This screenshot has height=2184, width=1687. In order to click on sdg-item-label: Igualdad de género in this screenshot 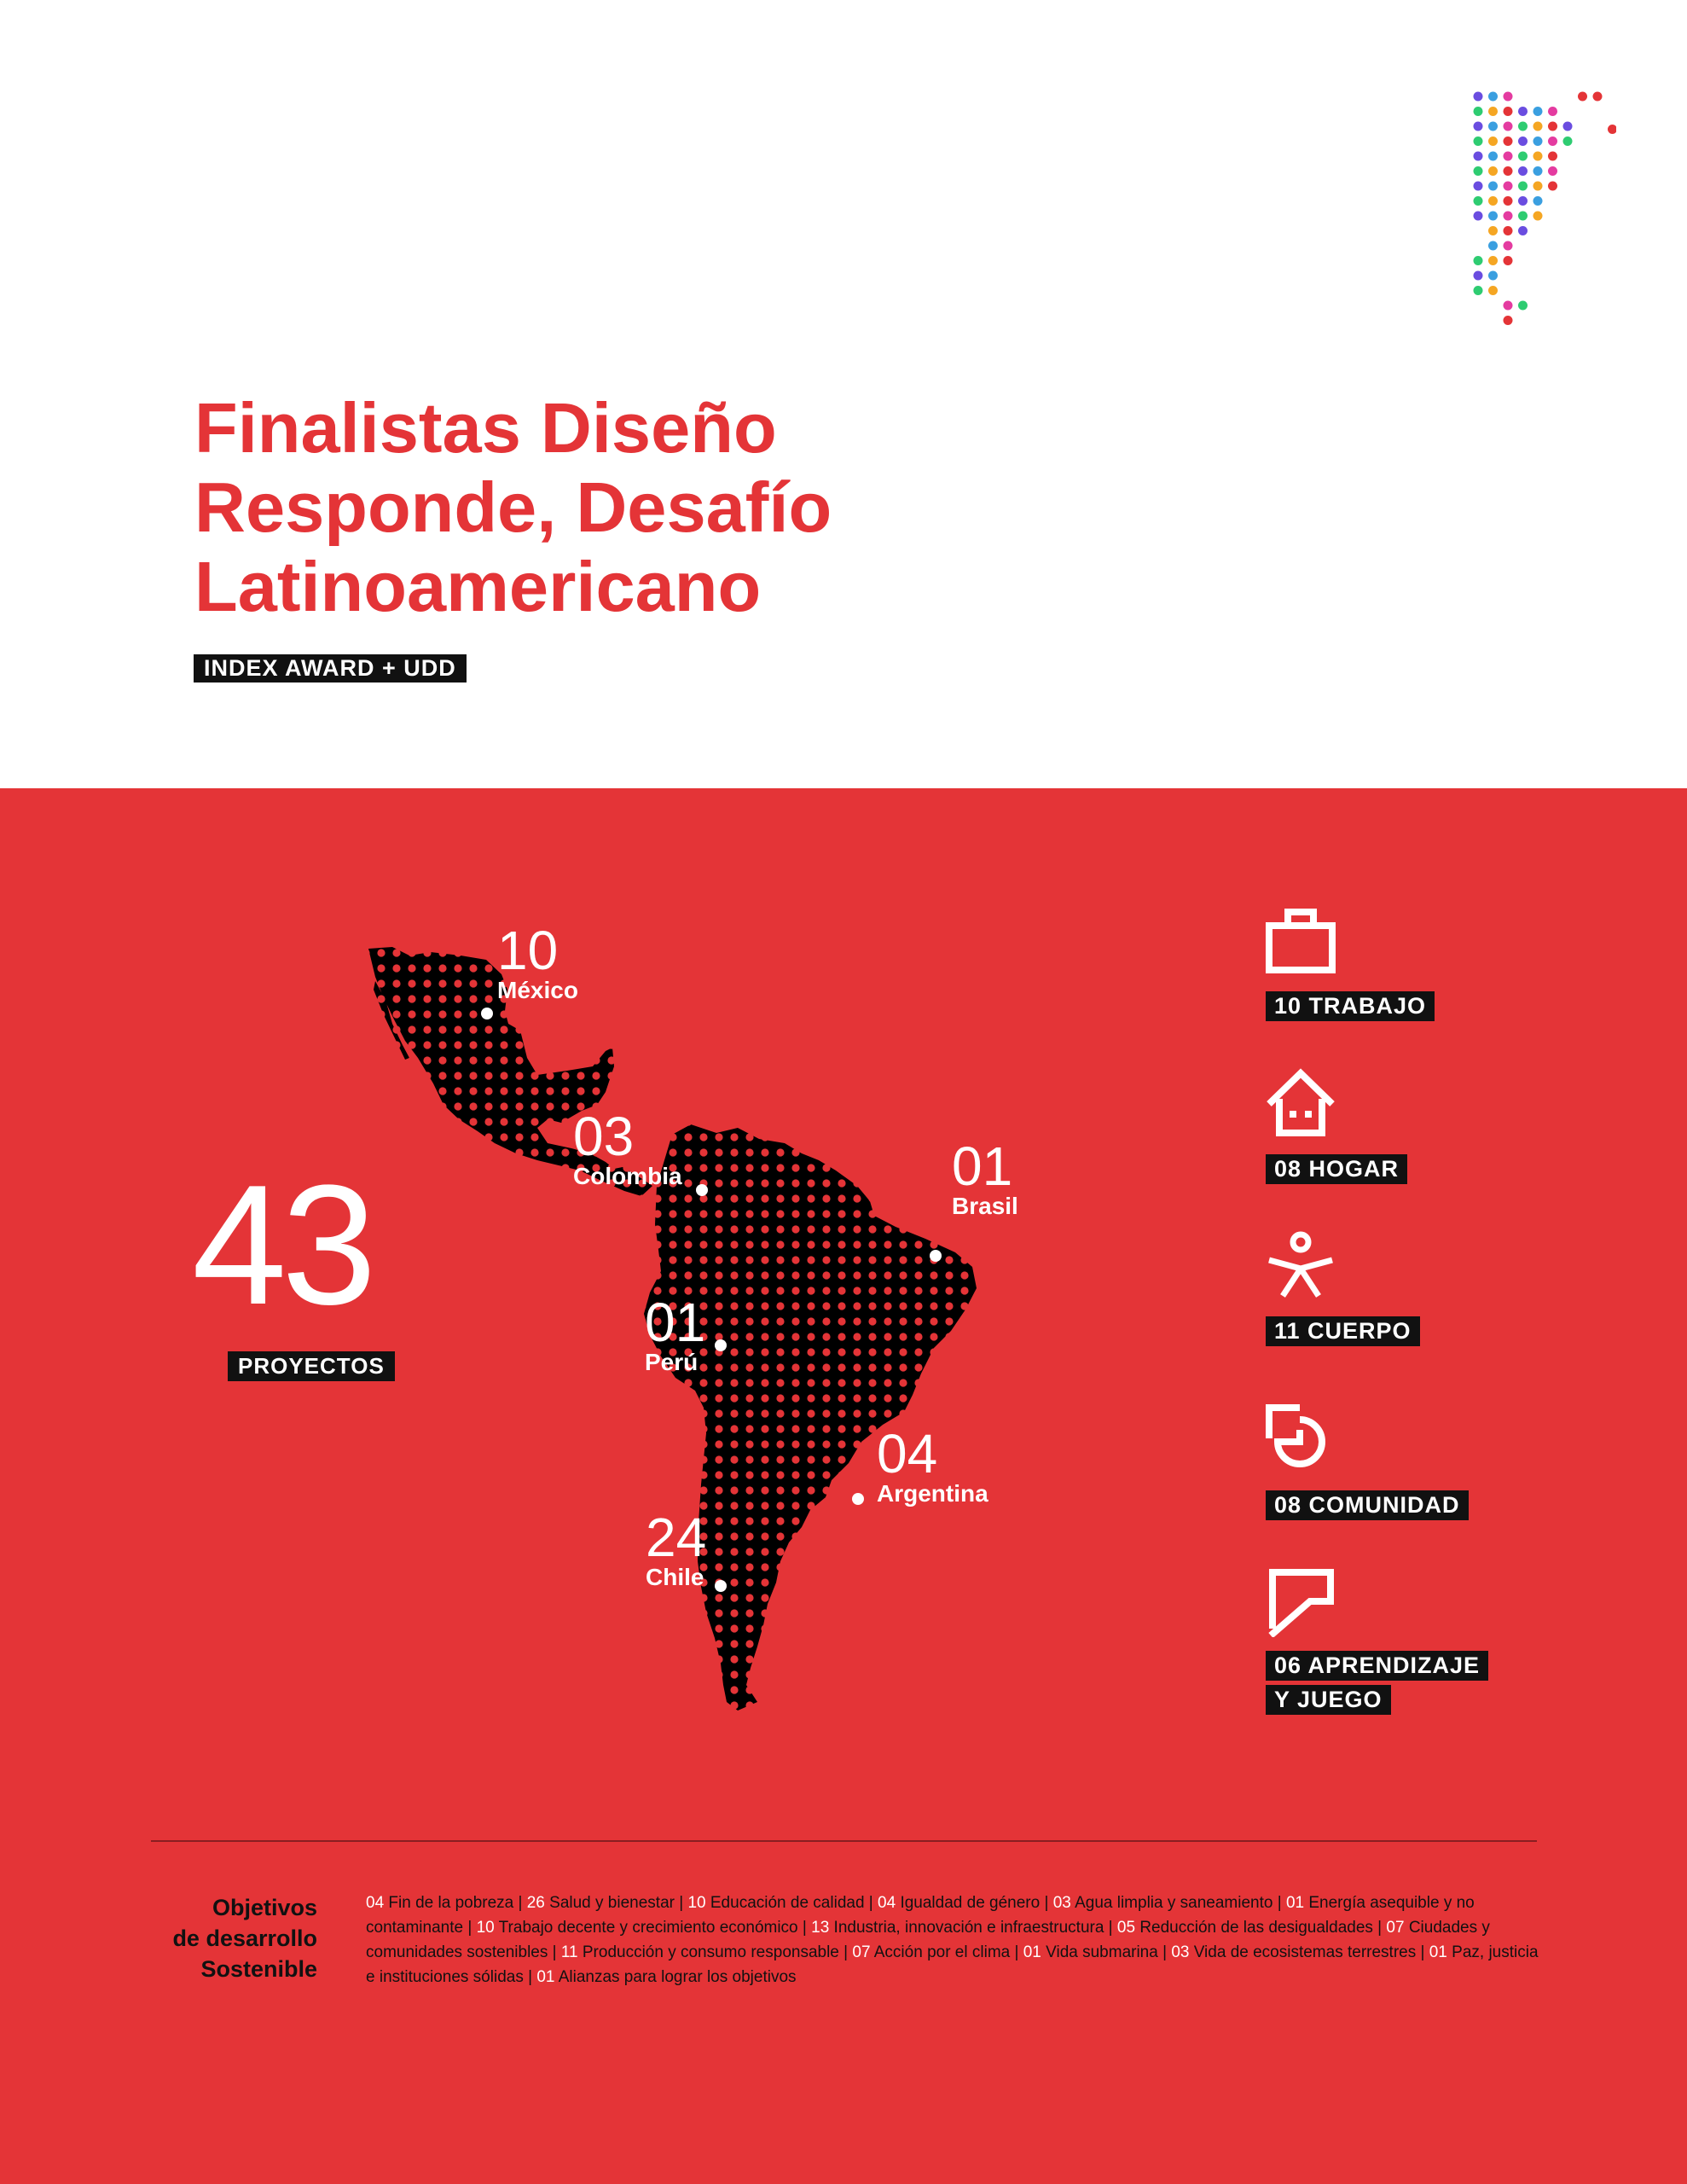, I will do `click(969, 1903)`.